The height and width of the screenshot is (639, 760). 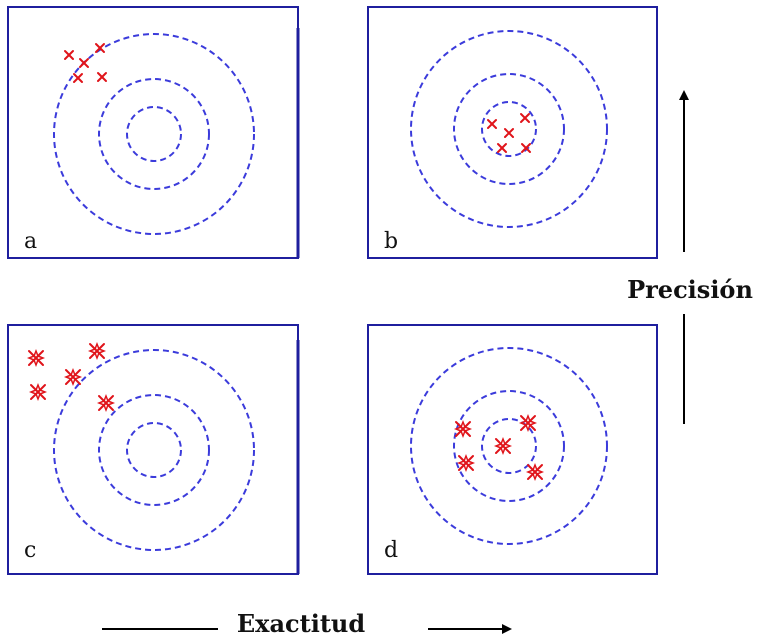 I want to click on panel-a-label: a, so click(x=30, y=241).